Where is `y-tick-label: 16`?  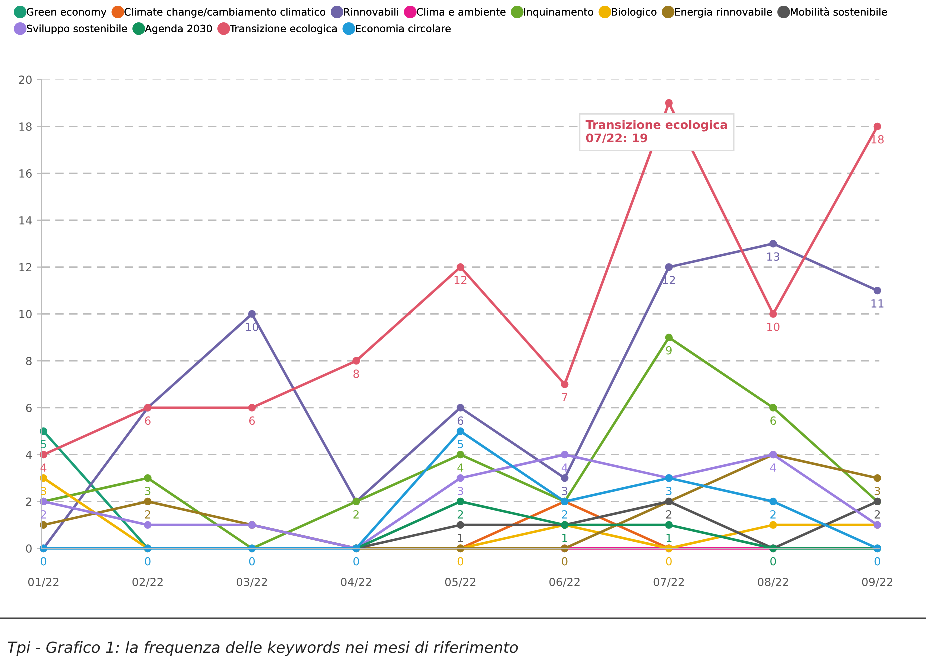
y-tick-label: 16 is located at coordinates (26, 174).